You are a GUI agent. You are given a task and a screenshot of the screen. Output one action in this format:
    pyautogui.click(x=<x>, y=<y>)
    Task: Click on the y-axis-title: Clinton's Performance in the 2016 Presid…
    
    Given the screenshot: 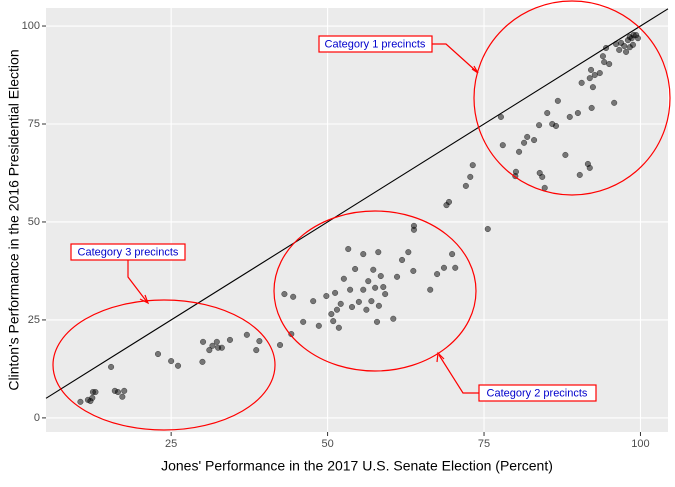 What is the action you would take?
    pyautogui.click(x=14, y=219)
    